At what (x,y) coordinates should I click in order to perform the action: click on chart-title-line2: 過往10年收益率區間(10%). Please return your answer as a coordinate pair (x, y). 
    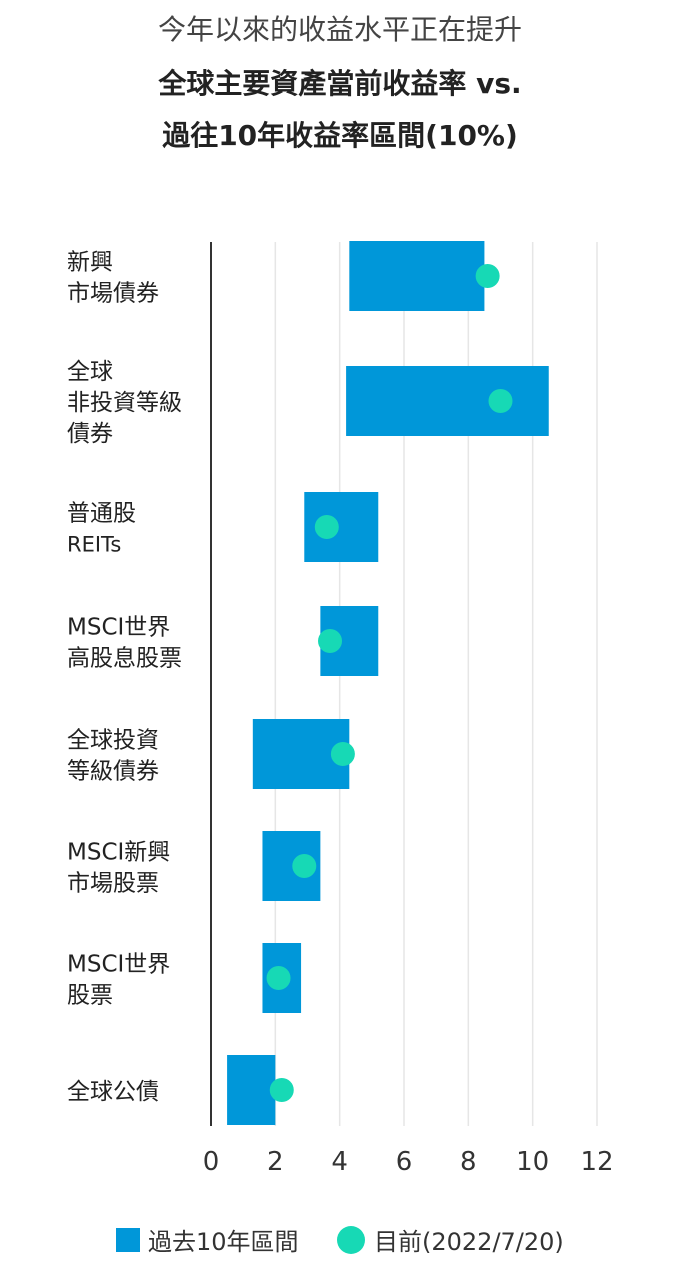
    Looking at the image, I should click on (340, 135).